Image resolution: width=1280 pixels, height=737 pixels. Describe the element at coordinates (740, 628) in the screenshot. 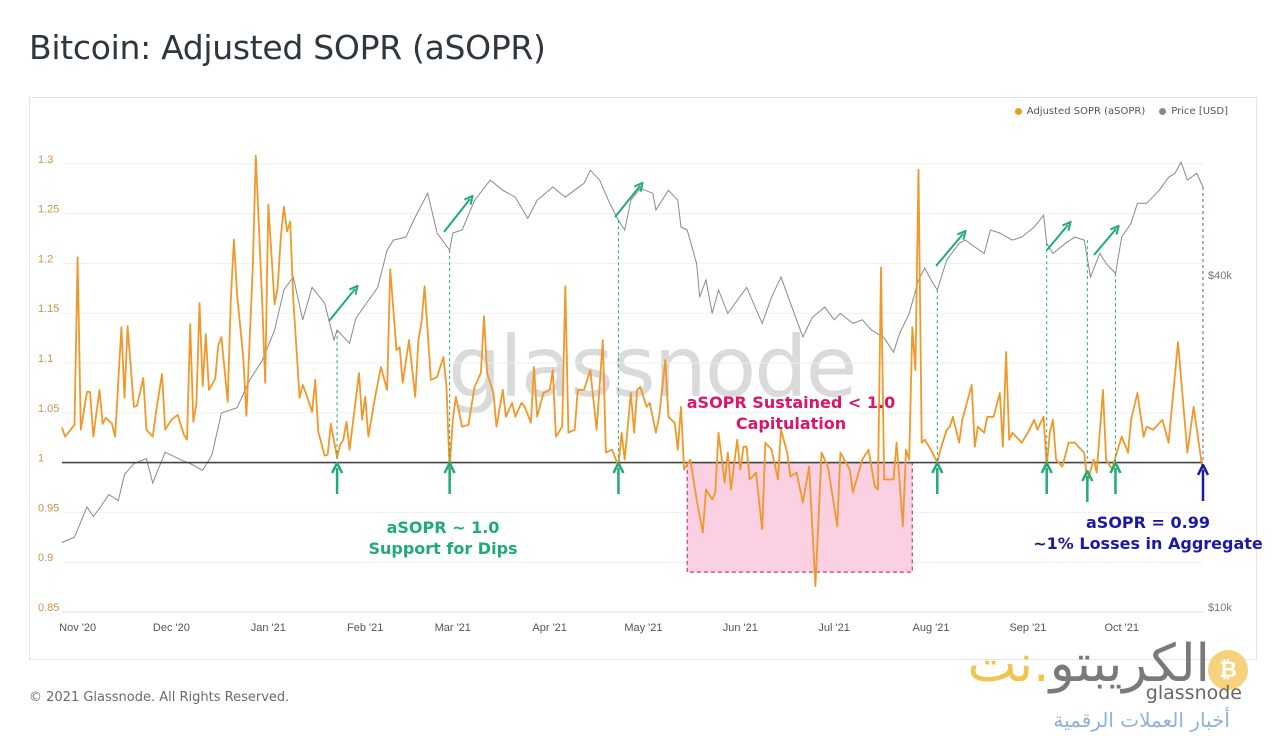

I see `x-tick-label: Jun '21` at that location.